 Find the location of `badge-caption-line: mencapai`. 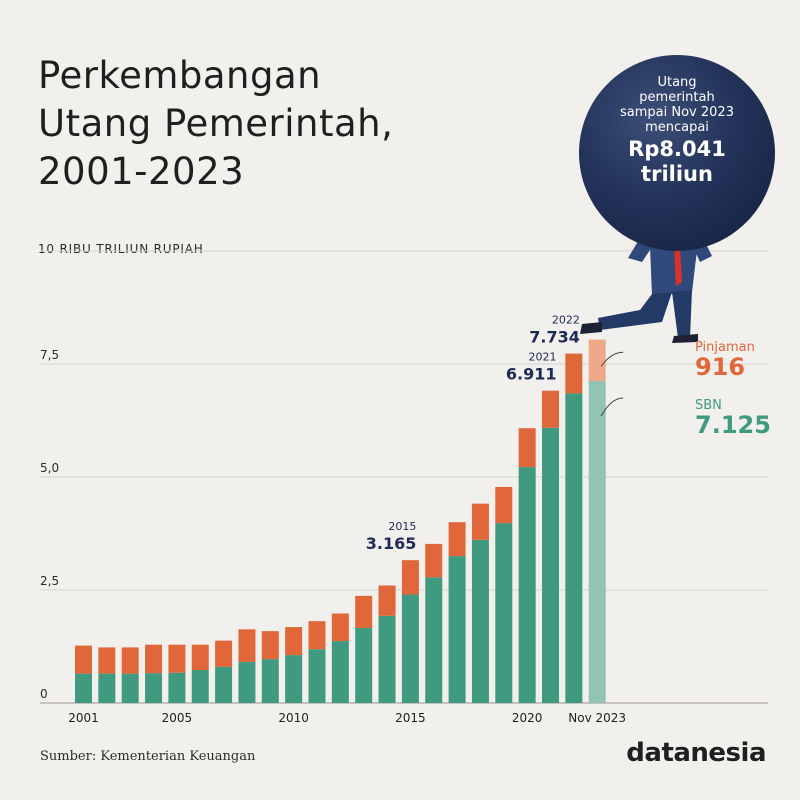

badge-caption-line: mencapai is located at coordinates (677, 127).